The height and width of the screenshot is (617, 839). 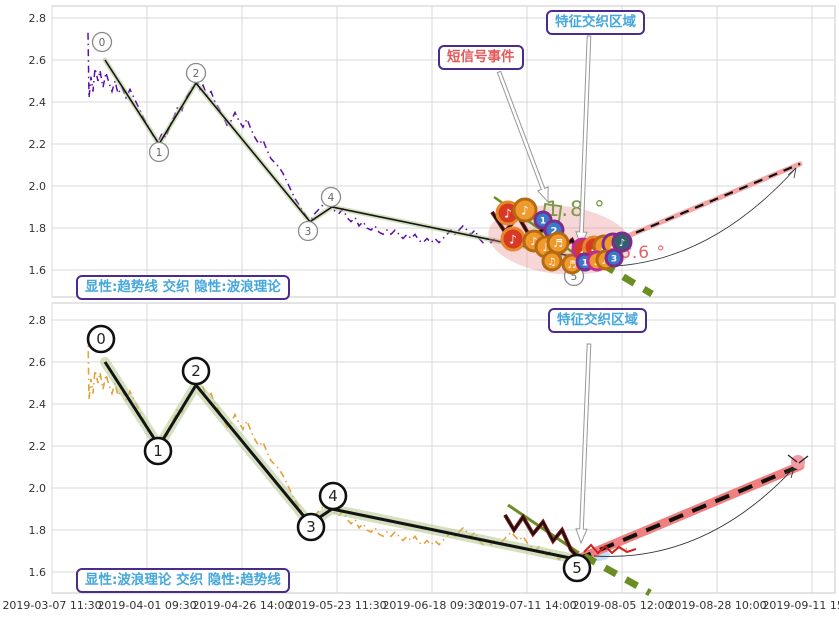 What do you see at coordinates (798, 462) in the screenshot?
I see `forecast-endpoint-dot` at bounding box center [798, 462].